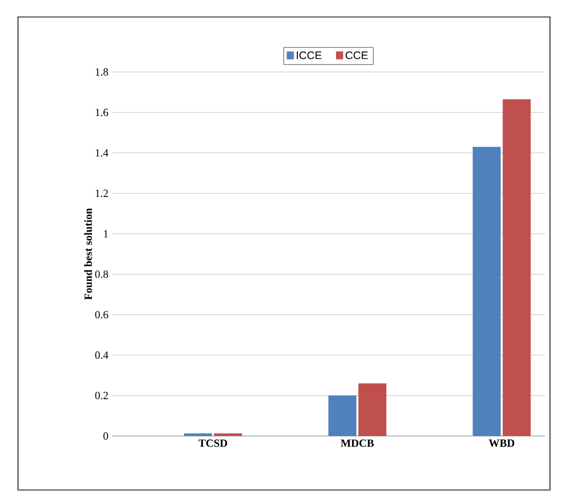 This screenshot has width=568, height=502. Describe the element at coordinates (309, 55) in the screenshot. I see `legend-label: ICCE` at that location.